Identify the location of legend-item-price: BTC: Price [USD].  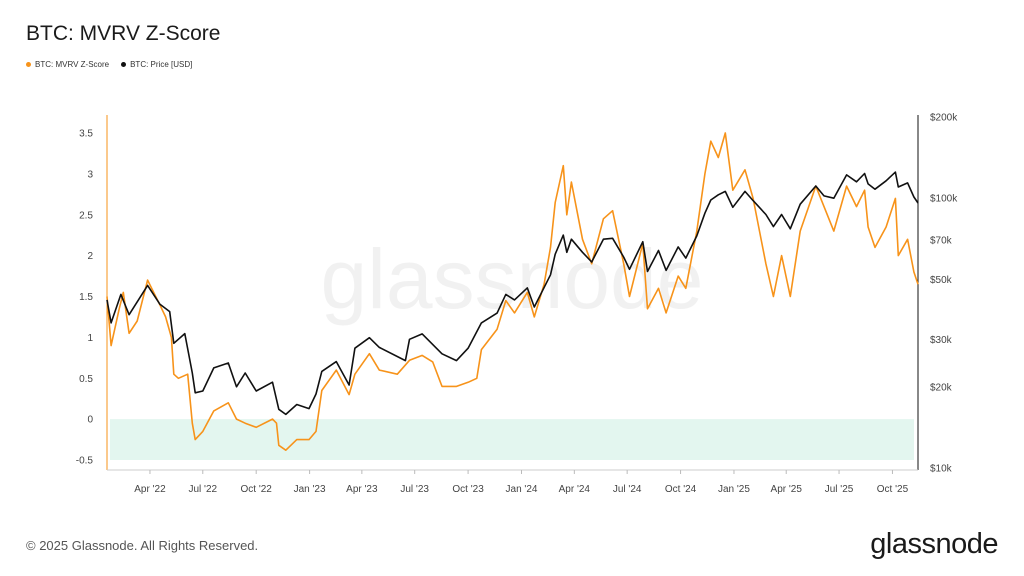
(156, 64).